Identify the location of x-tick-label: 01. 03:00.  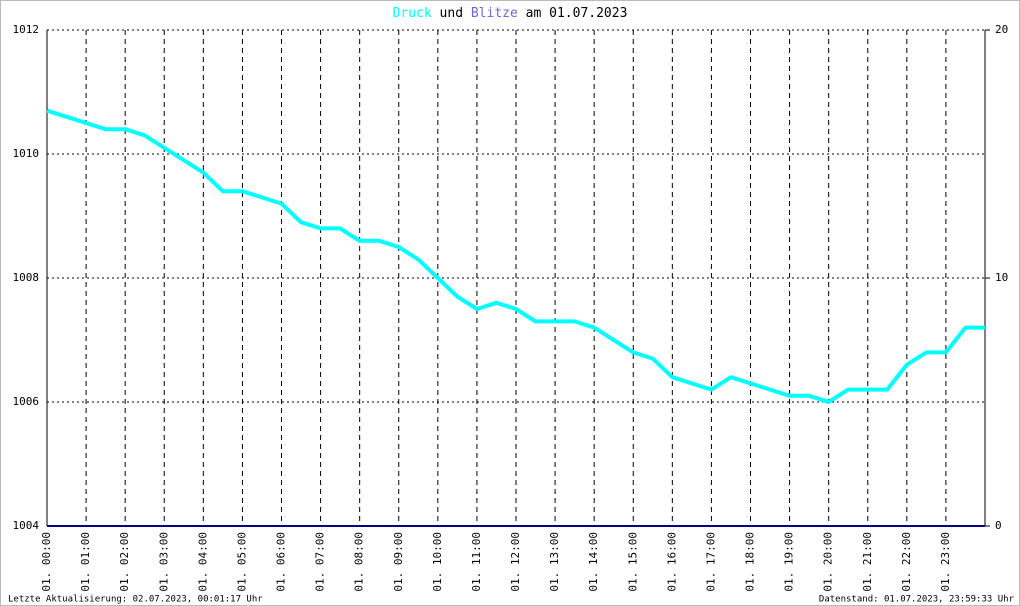
(163, 562).